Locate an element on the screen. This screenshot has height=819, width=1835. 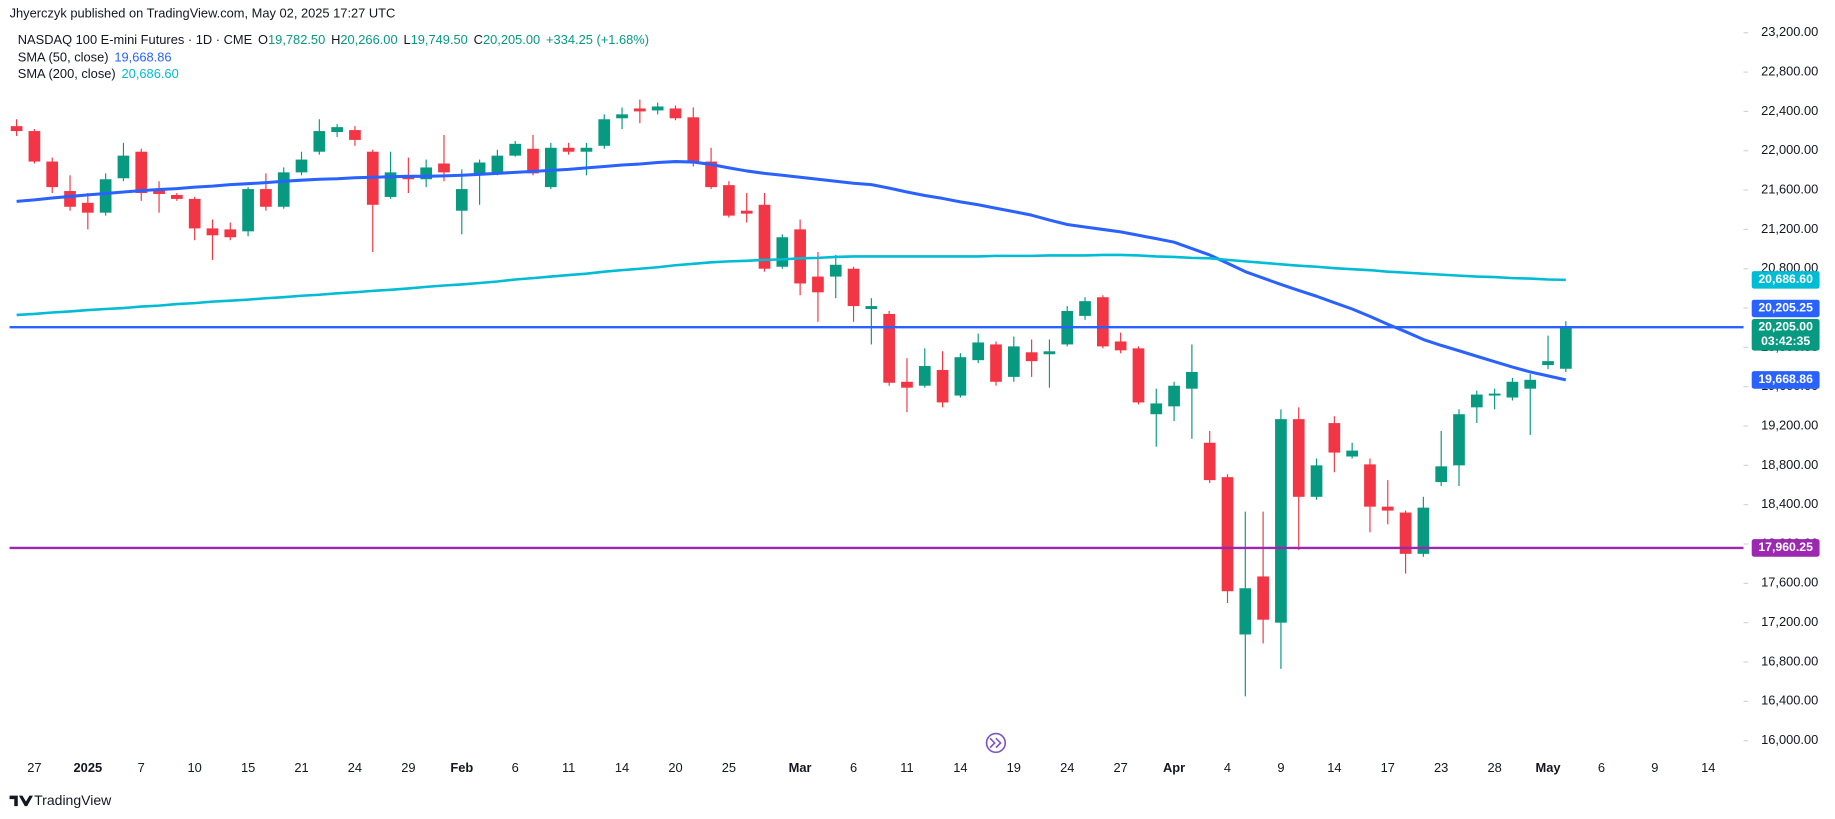
x-tick-label: Apr is located at coordinates (1174, 767).